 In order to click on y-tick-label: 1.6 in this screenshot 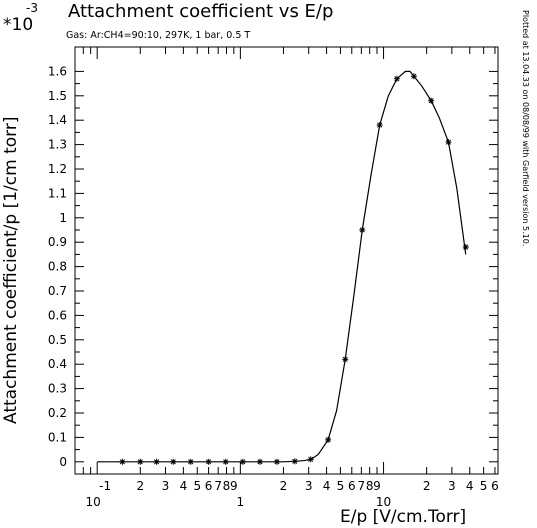, I will do `click(57, 71)`.